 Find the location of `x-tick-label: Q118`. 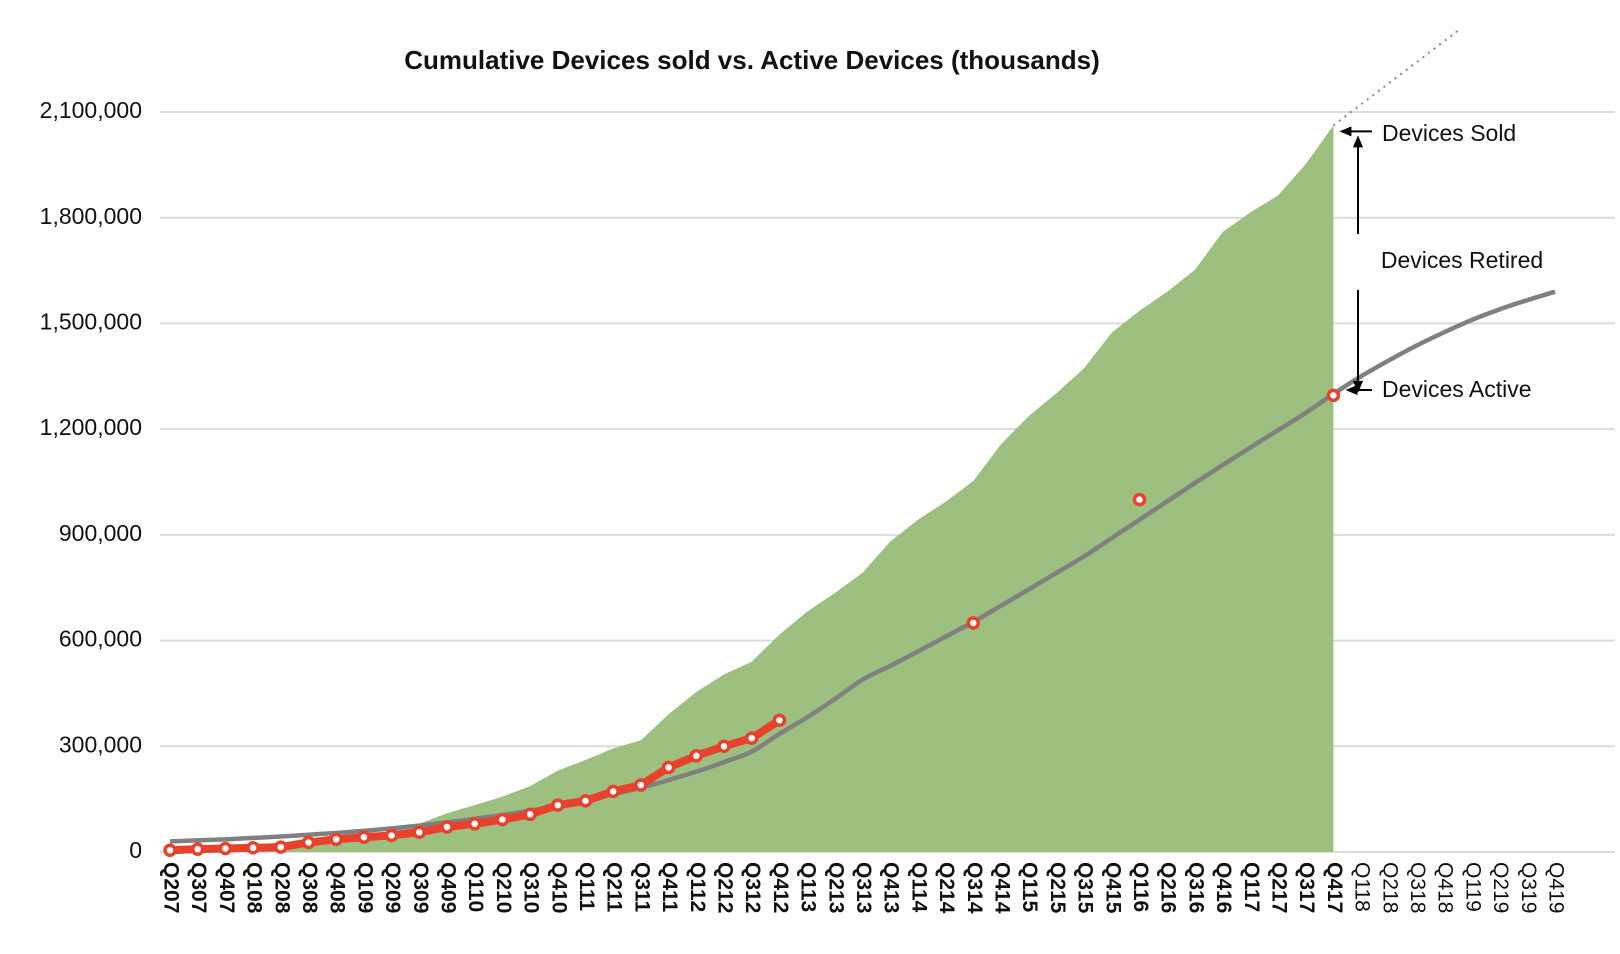

x-tick-label: Q118 is located at coordinates (1362, 887).